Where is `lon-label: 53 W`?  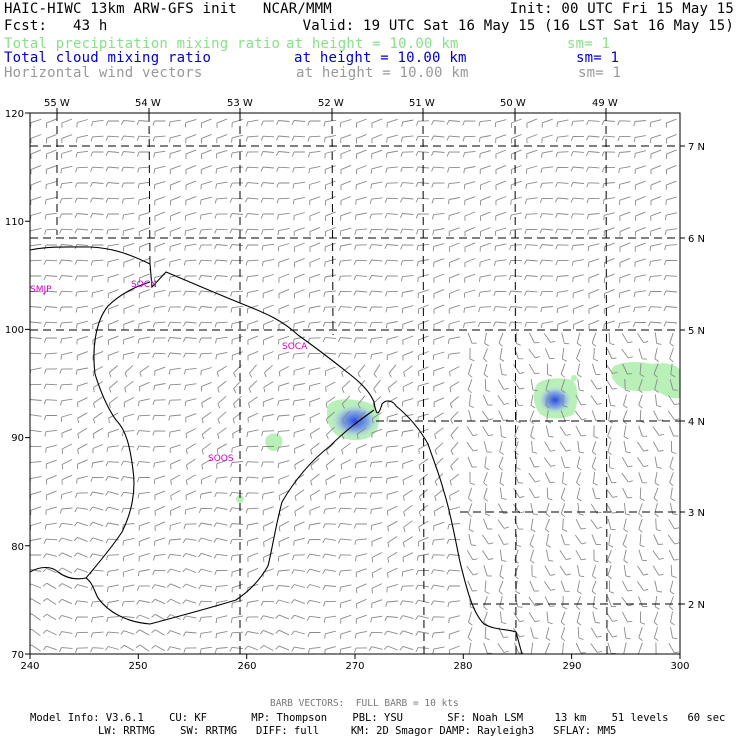 lon-label: 53 W is located at coordinates (240, 103).